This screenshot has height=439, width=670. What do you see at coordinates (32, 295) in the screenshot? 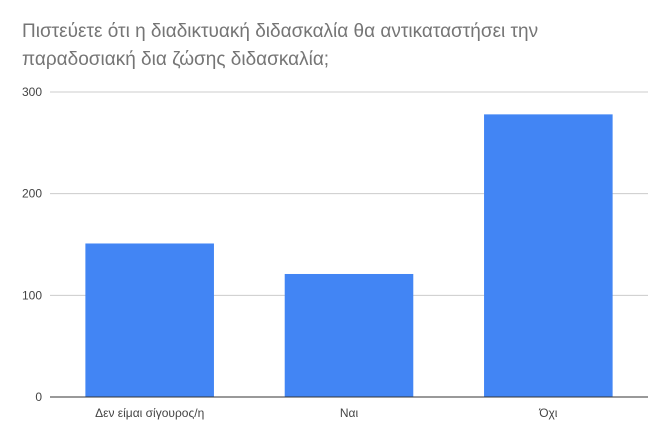
I see `y-tick-label: 100` at bounding box center [32, 295].